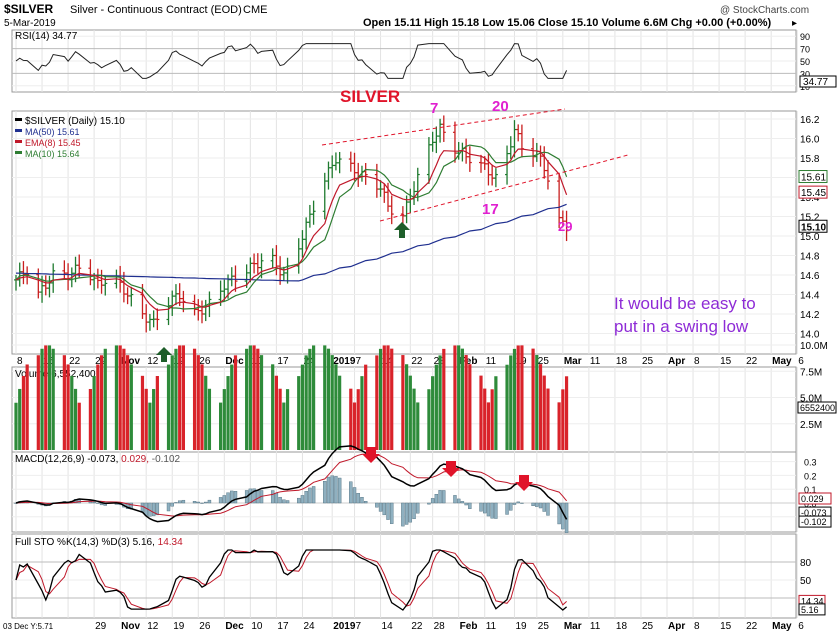 This screenshot has width=840, height=632. I want to click on footer-tick-label: 11, so click(491, 626).